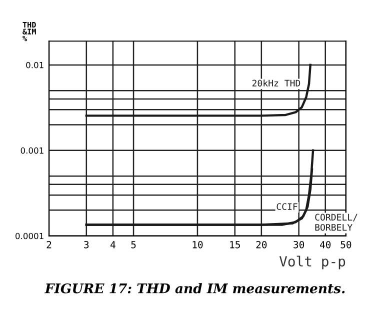 The height and width of the screenshot is (329, 374). What do you see at coordinates (49, 244) in the screenshot?
I see `x-tick-label: 2` at bounding box center [49, 244].